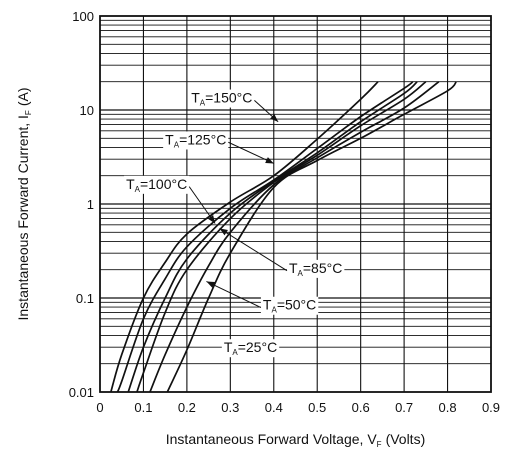 The height and width of the screenshot is (456, 513). What do you see at coordinates (143, 407) in the screenshot?
I see `x-tick-label: 0.1` at bounding box center [143, 407].